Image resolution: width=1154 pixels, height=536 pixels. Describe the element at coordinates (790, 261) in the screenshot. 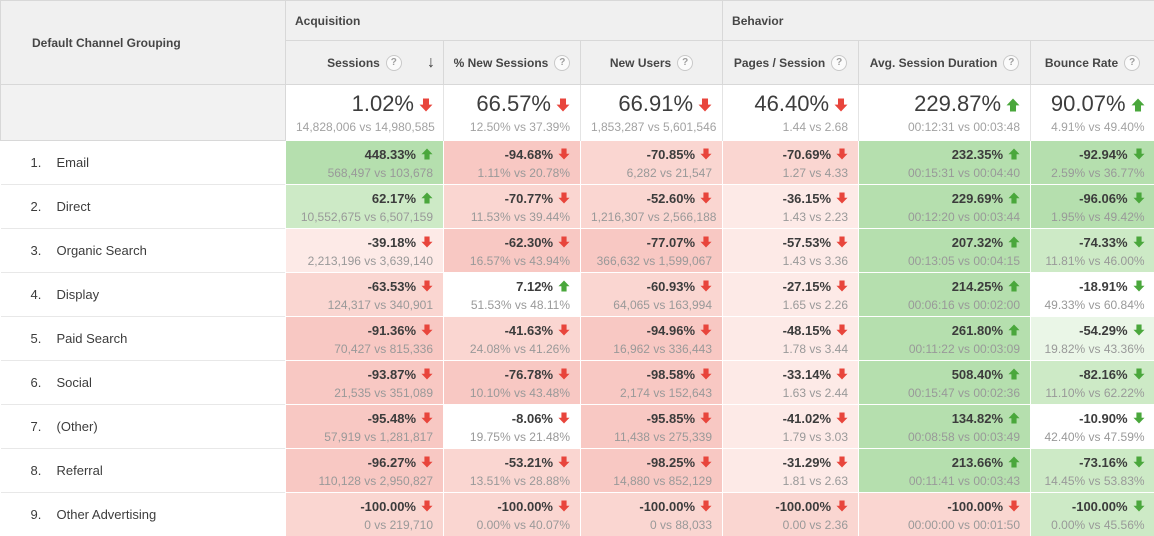

I see `comparison-values: 1.43 vs 3.36` at that location.